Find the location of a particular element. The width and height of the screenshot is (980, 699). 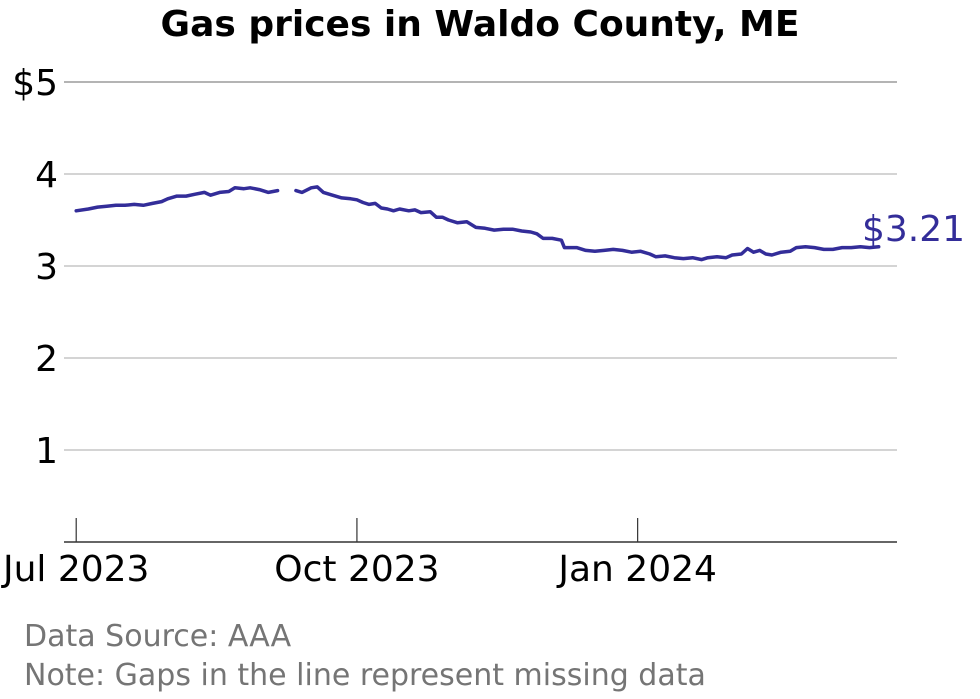

x-tick-label: Oct 2023 is located at coordinates (356, 569).